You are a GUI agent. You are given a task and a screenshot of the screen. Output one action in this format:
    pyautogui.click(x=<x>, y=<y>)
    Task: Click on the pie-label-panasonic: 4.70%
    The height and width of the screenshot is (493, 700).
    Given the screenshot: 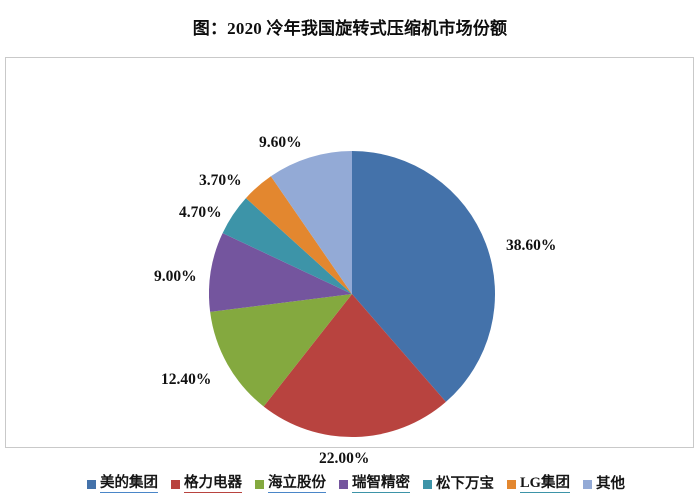 What is the action you would take?
    pyautogui.click(x=200, y=212)
    